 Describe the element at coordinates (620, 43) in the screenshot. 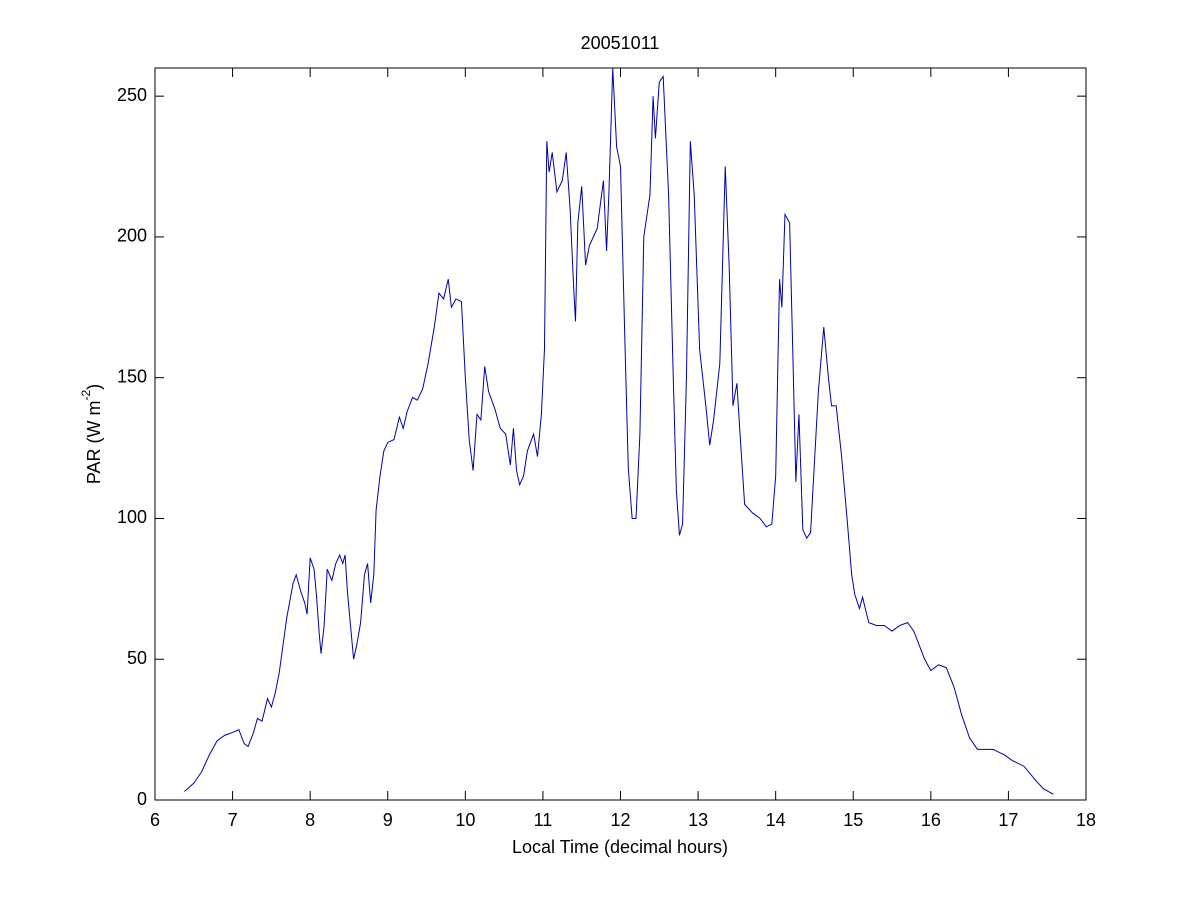

I see `chart-title: 20051011` at that location.